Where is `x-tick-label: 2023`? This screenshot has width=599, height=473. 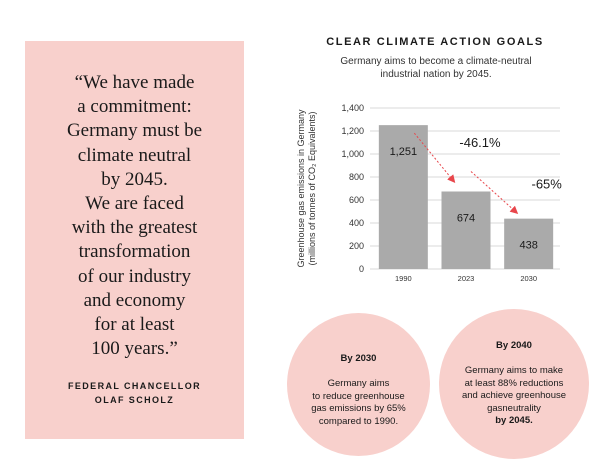
x-tick-label: 2023 is located at coordinates (466, 278).